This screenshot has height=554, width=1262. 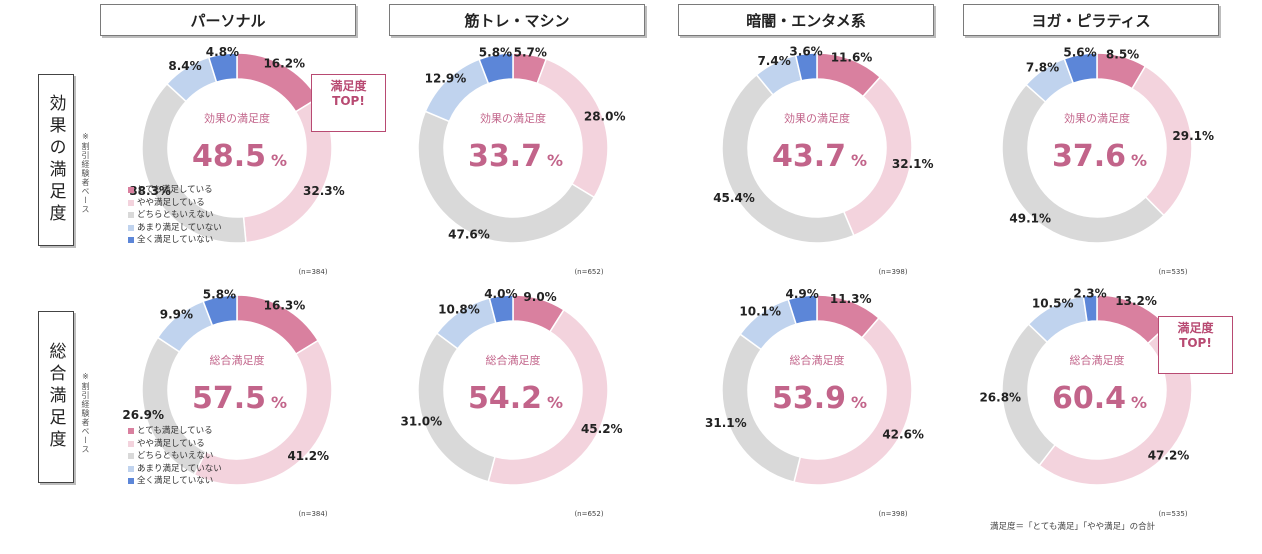 I want to click on row-label-effect-satisfaction: 効果の満足度, so click(x=56, y=160).